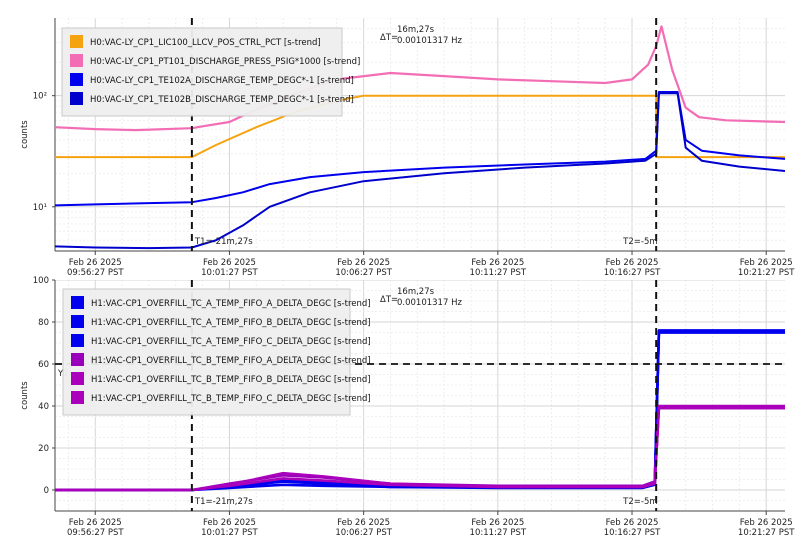 This screenshot has height=551, width=804. What do you see at coordinates (43, 323) in the screenshot?
I see `y-tick-label: 80` at bounding box center [43, 323].